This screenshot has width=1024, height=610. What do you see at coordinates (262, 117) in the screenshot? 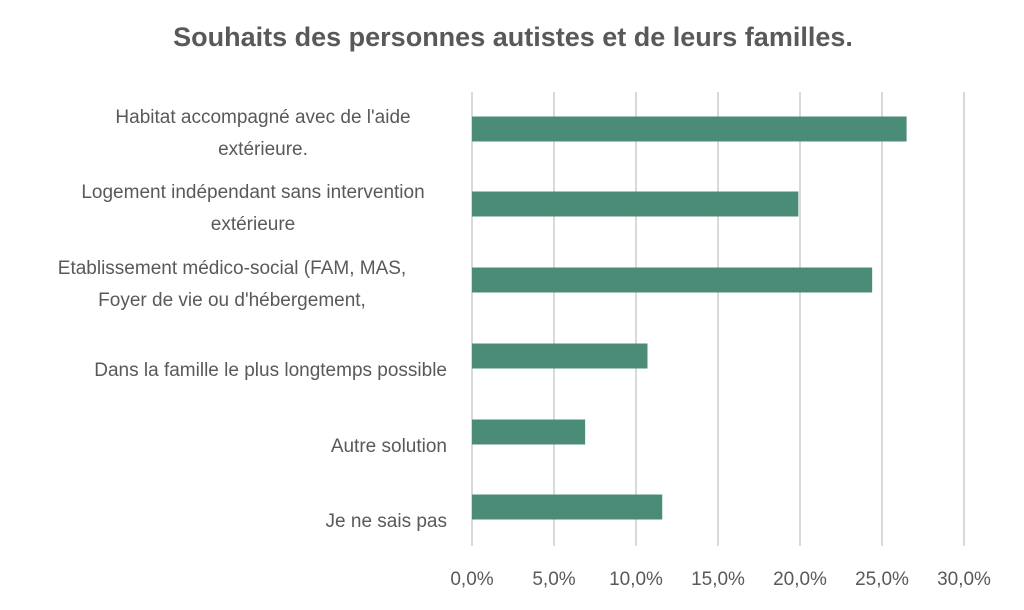
I see `category-label: Habitat accompagné avec de l'aide` at bounding box center [262, 117].